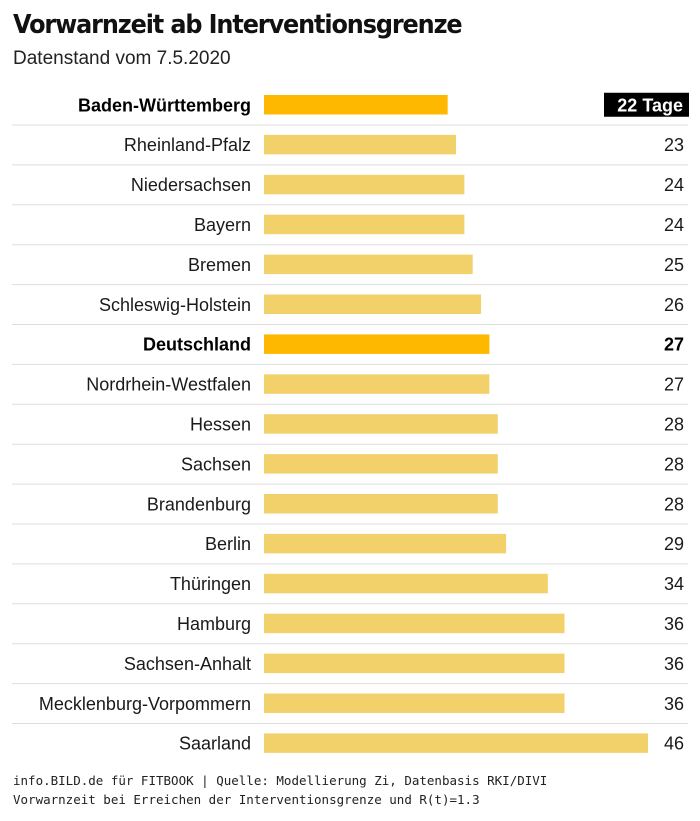 This screenshot has height=821, width=700. I want to click on category-label: Hamburg, so click(214, 624).